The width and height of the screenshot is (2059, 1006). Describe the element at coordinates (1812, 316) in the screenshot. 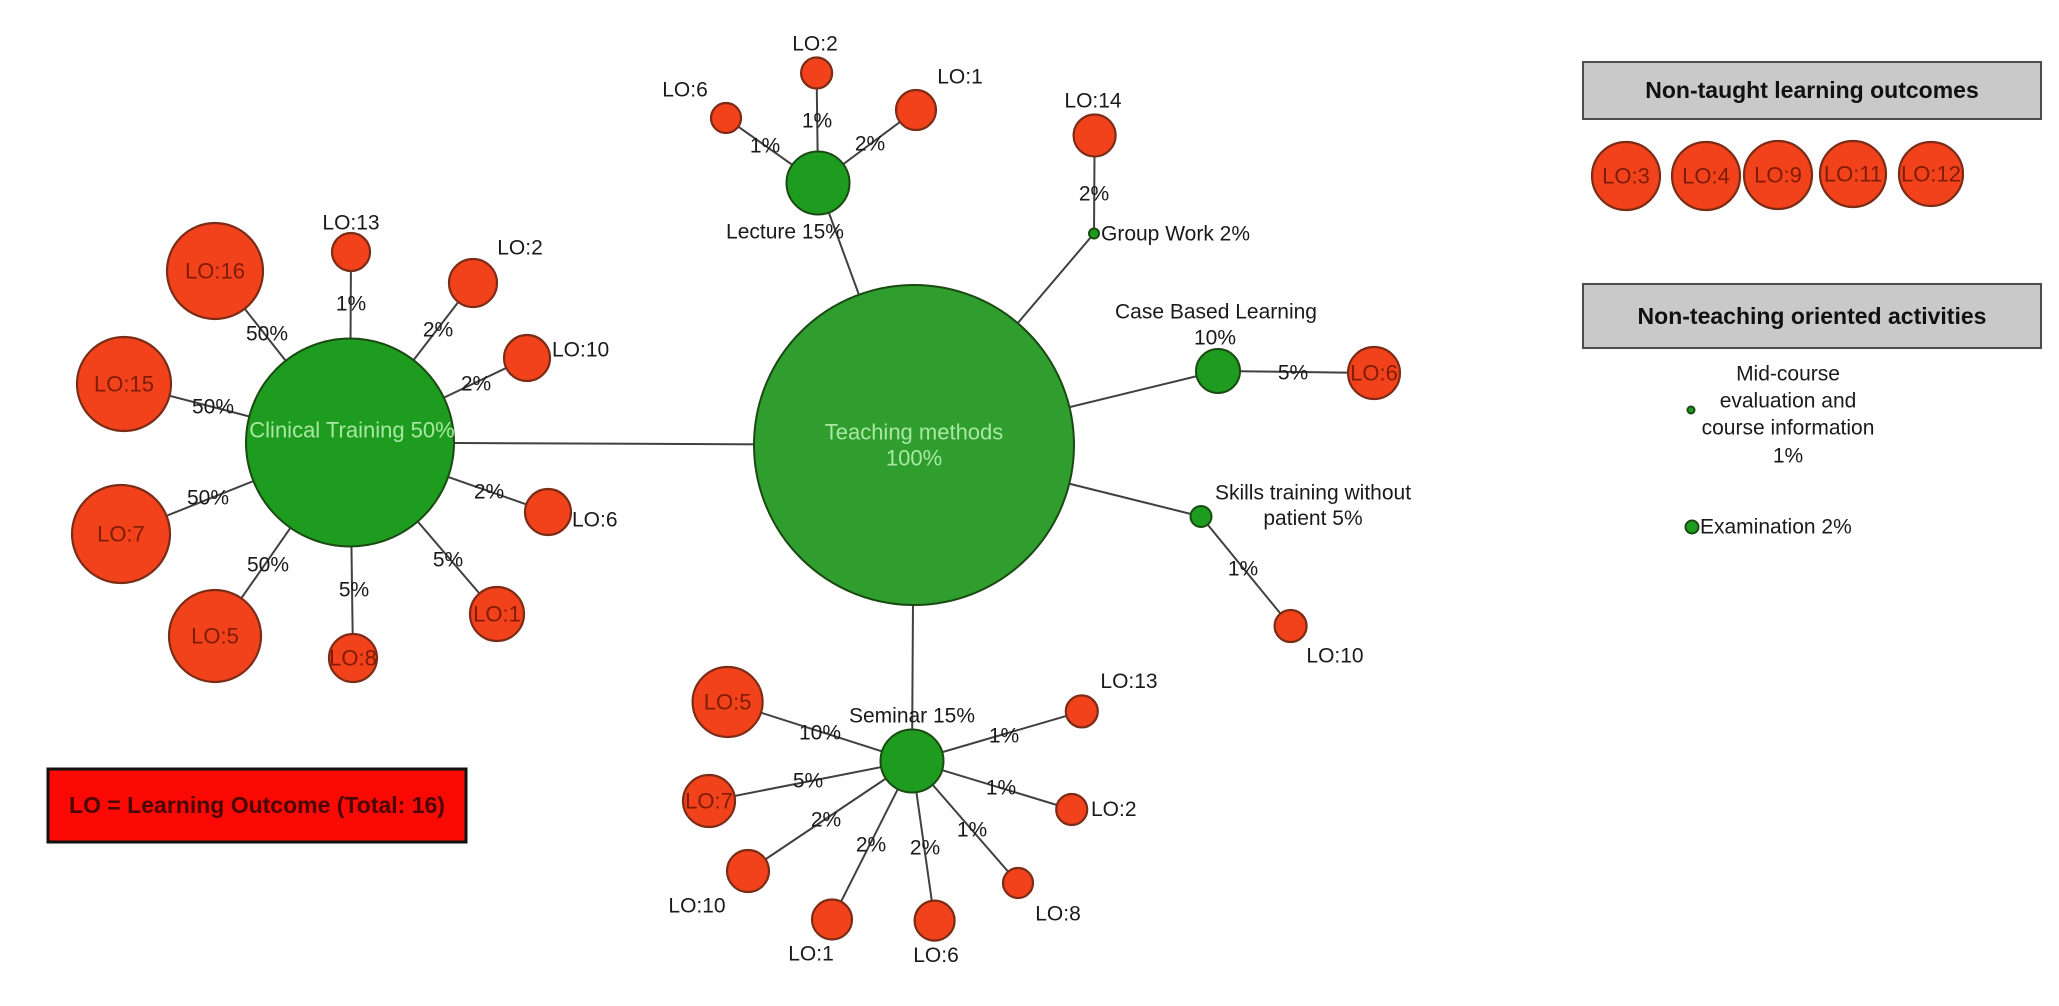

I see `svg-text:Non-teaching oriented activiti: Non-teaching oriented activities` at that location.